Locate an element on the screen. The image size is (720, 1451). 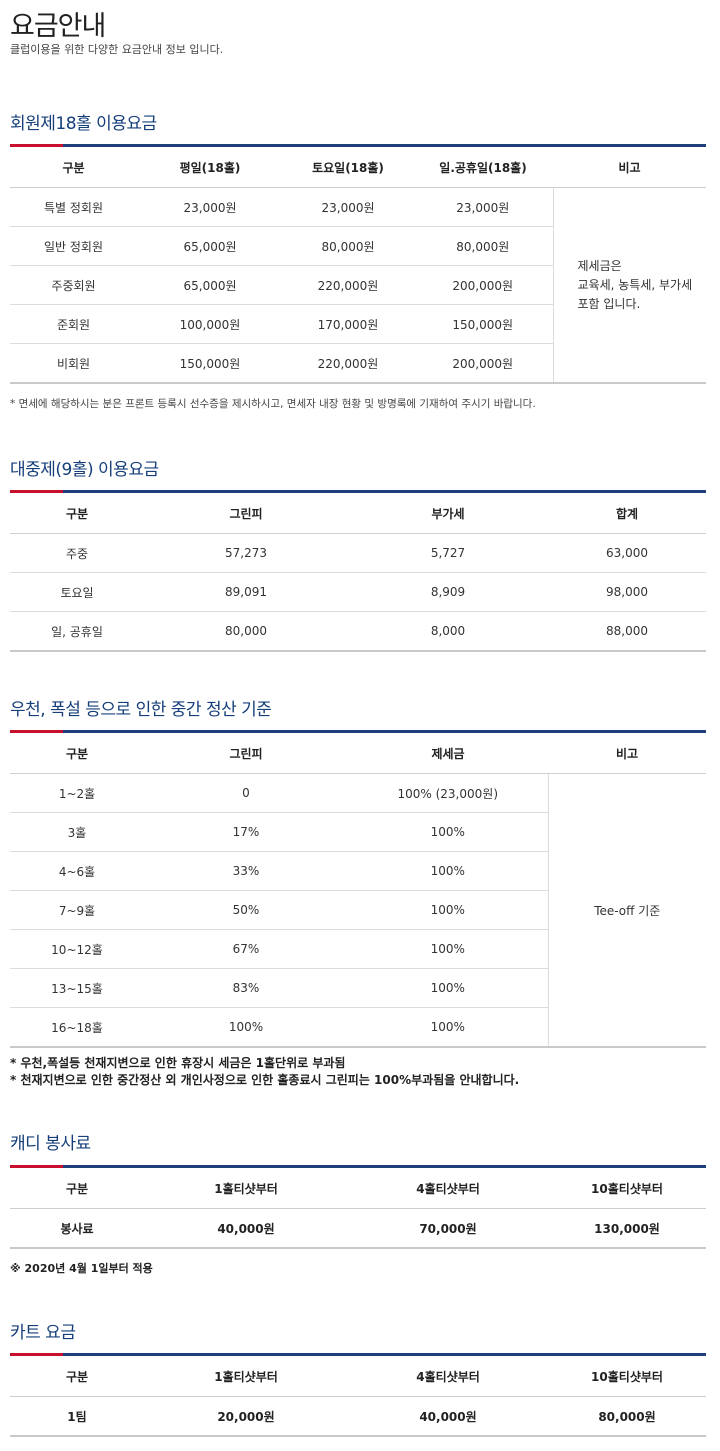
row-label: 10~12홀 is located at coordinates (77, 949).